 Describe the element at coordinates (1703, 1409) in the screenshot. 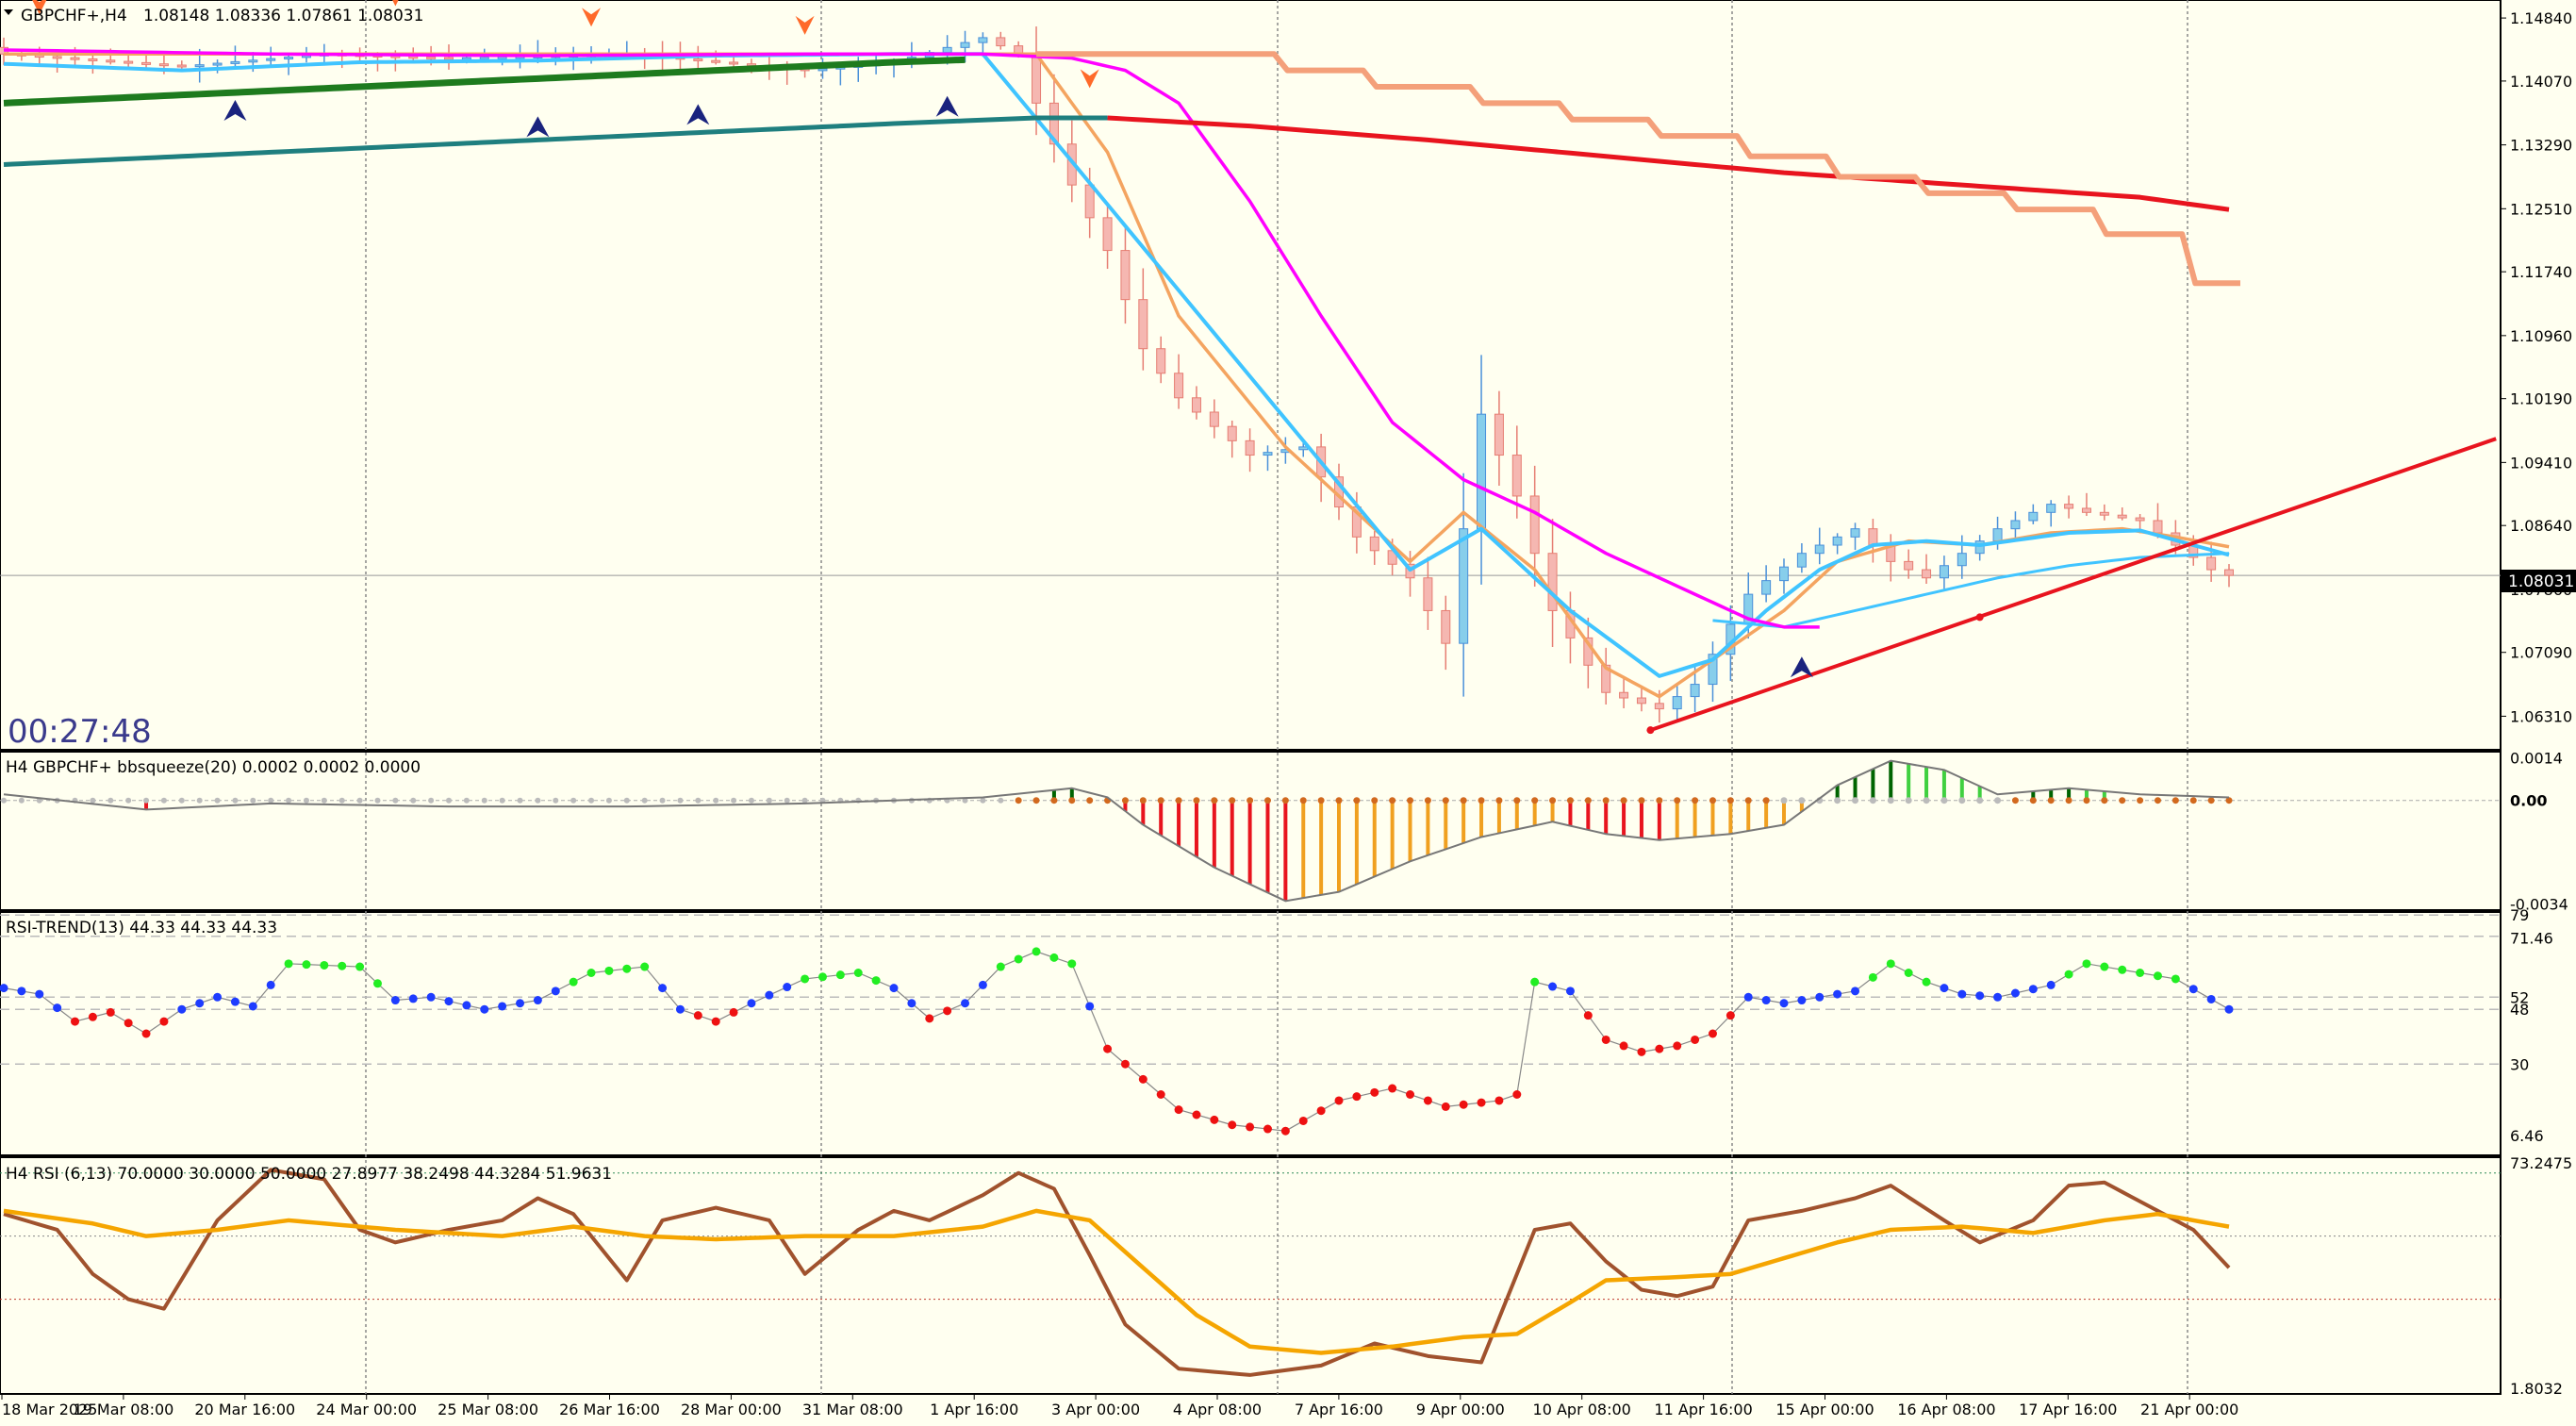

I see `time-tick-label: 11 Apr 16:00` at that location.